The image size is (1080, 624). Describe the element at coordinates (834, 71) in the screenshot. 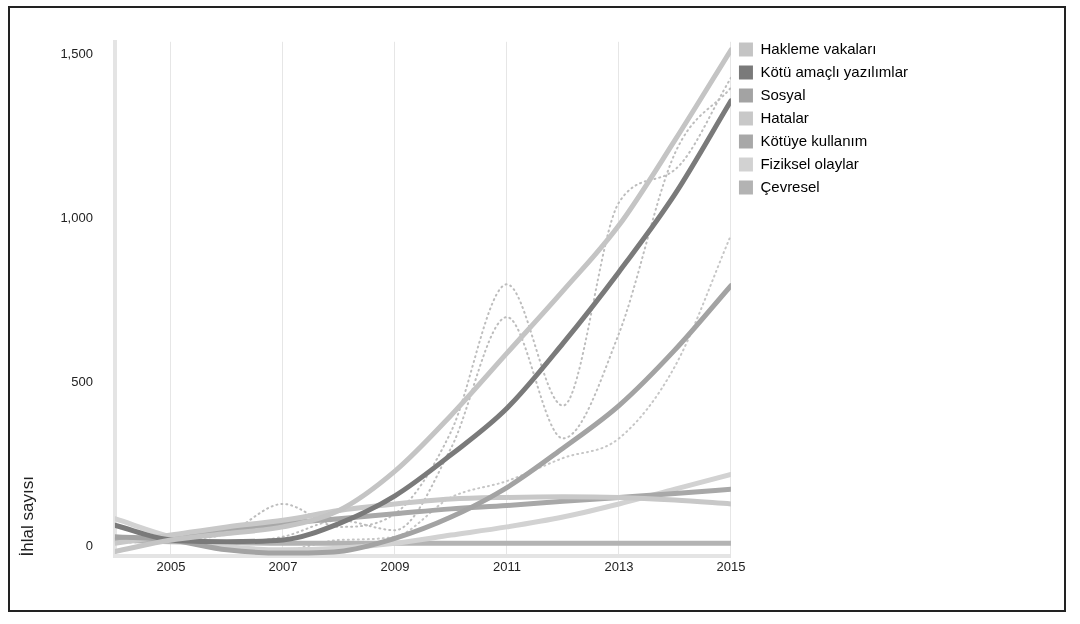

I see `legend-label: Kötü amaçlı yazılımlar` at that location.